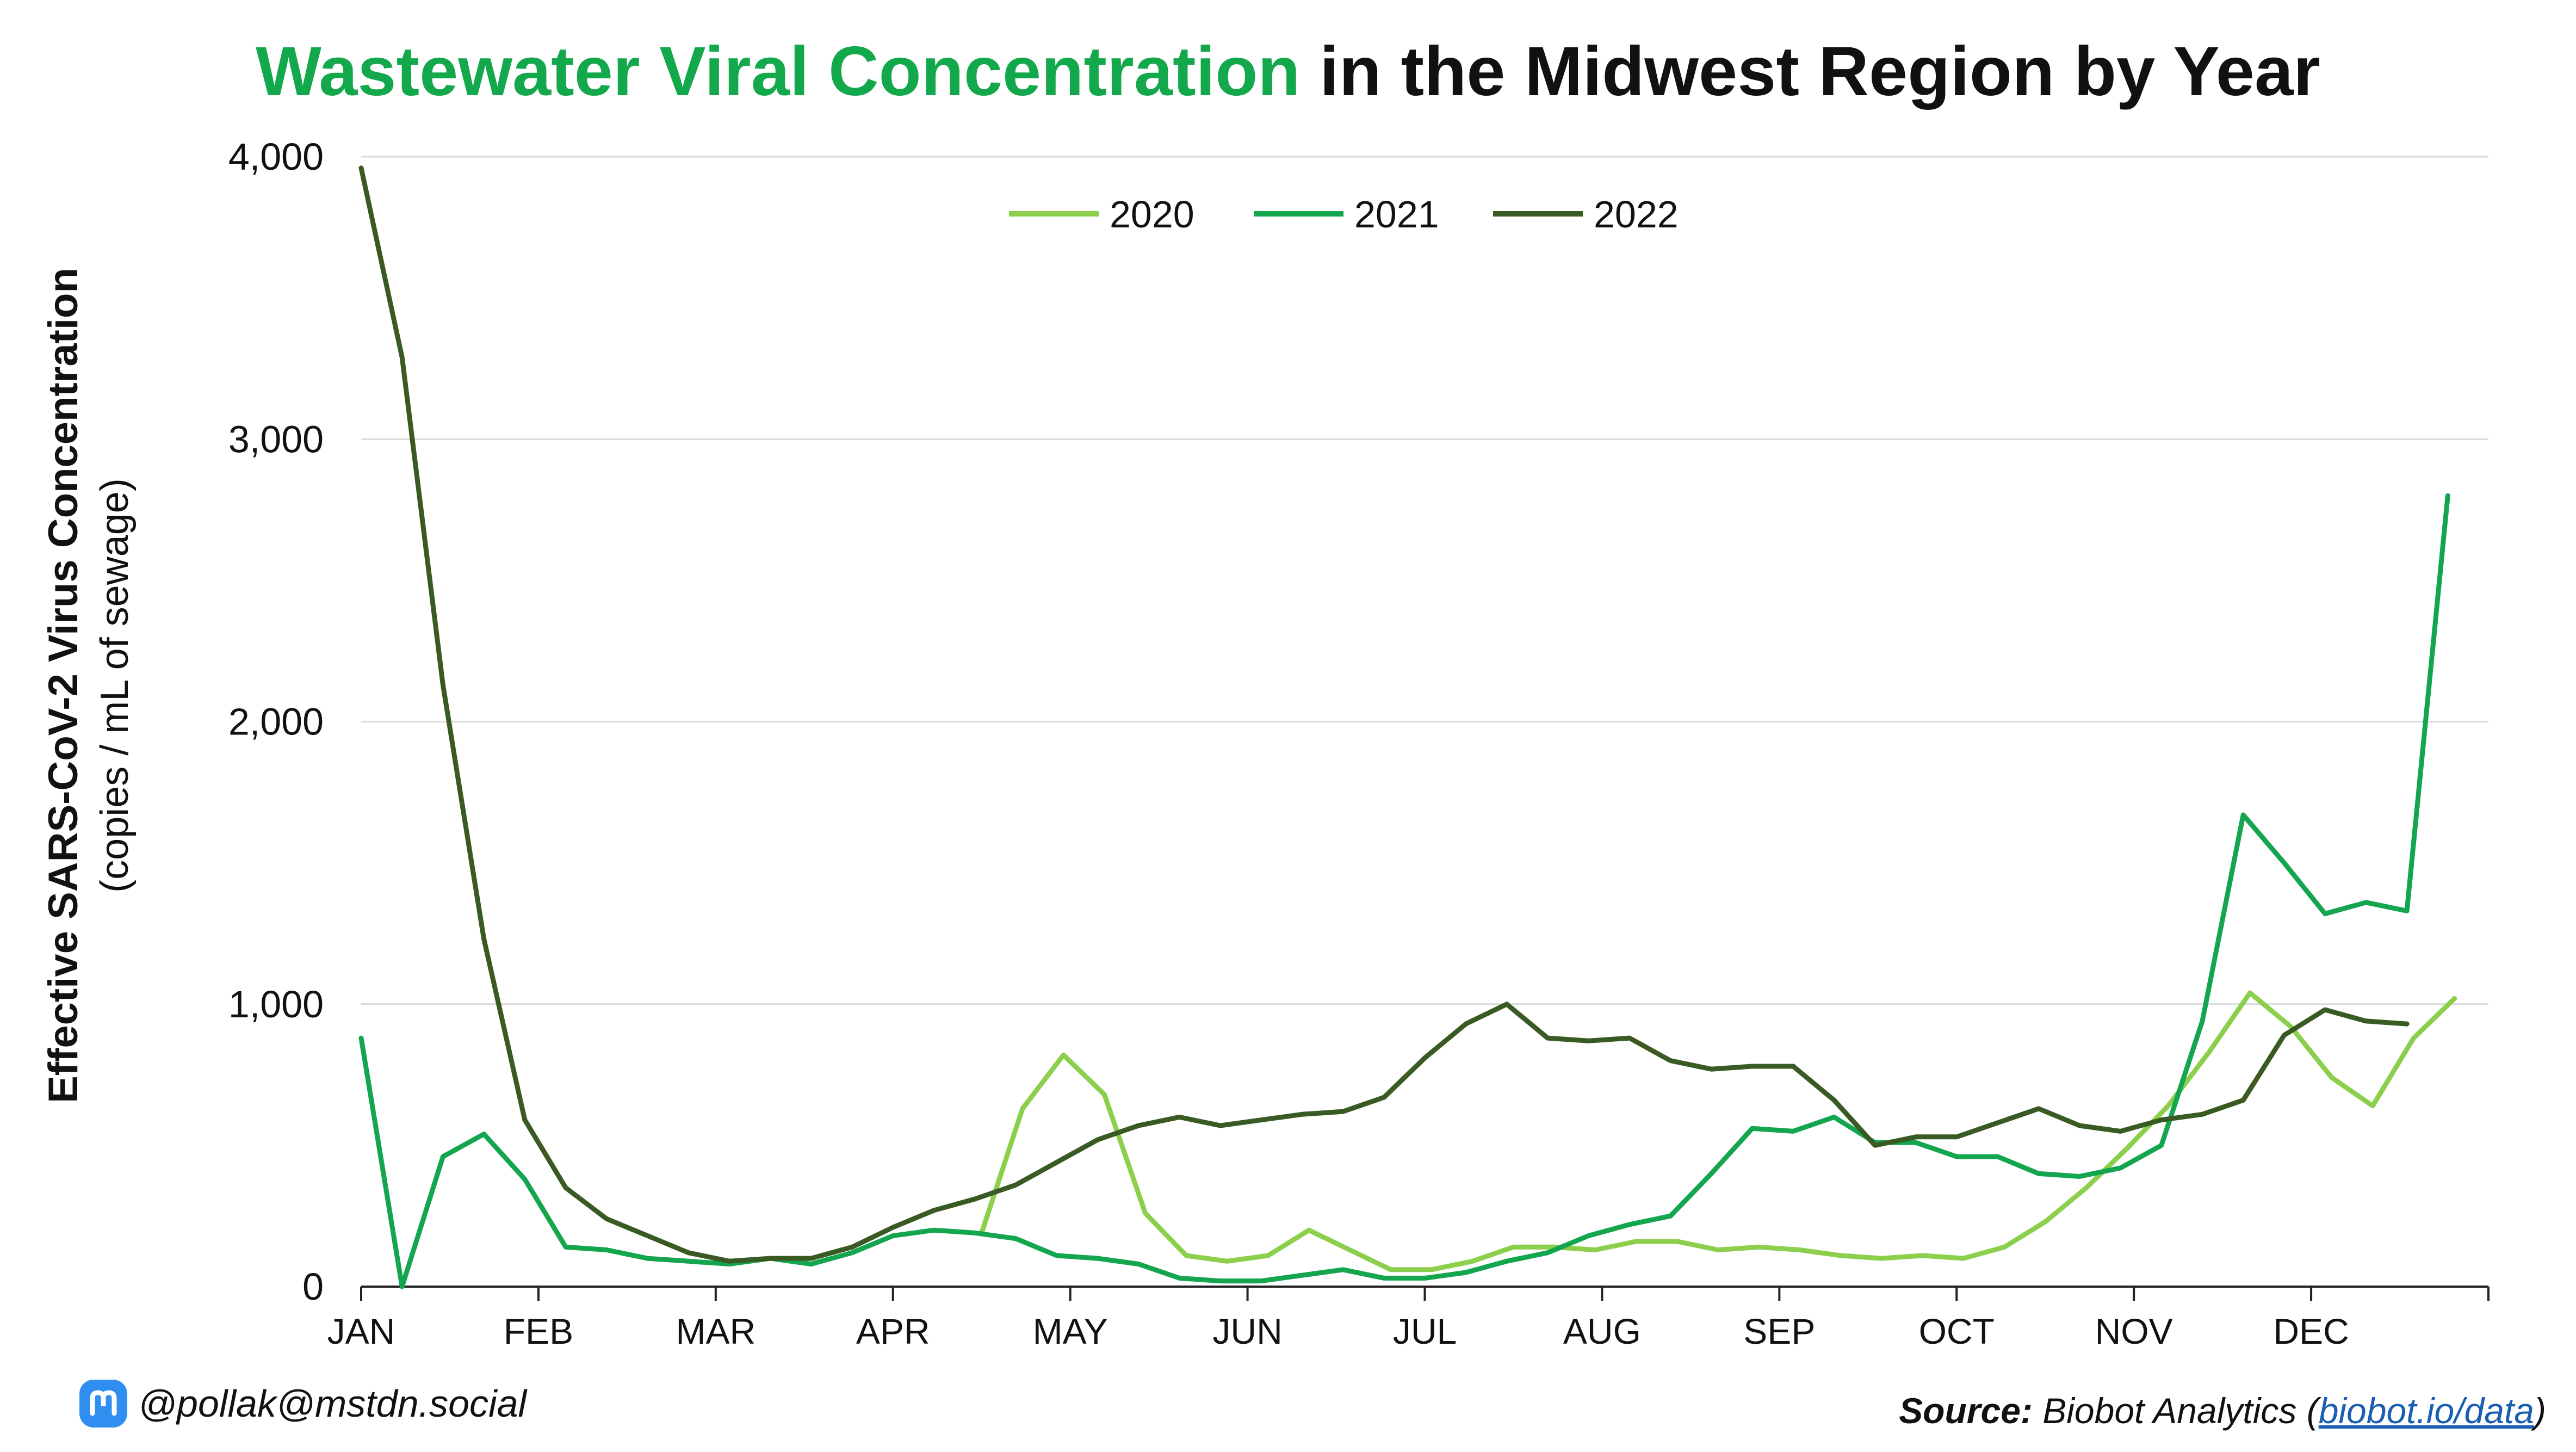 The image size is (2576, 1452). I want to click on x-tick-label: JAN, so click(361, 1331).